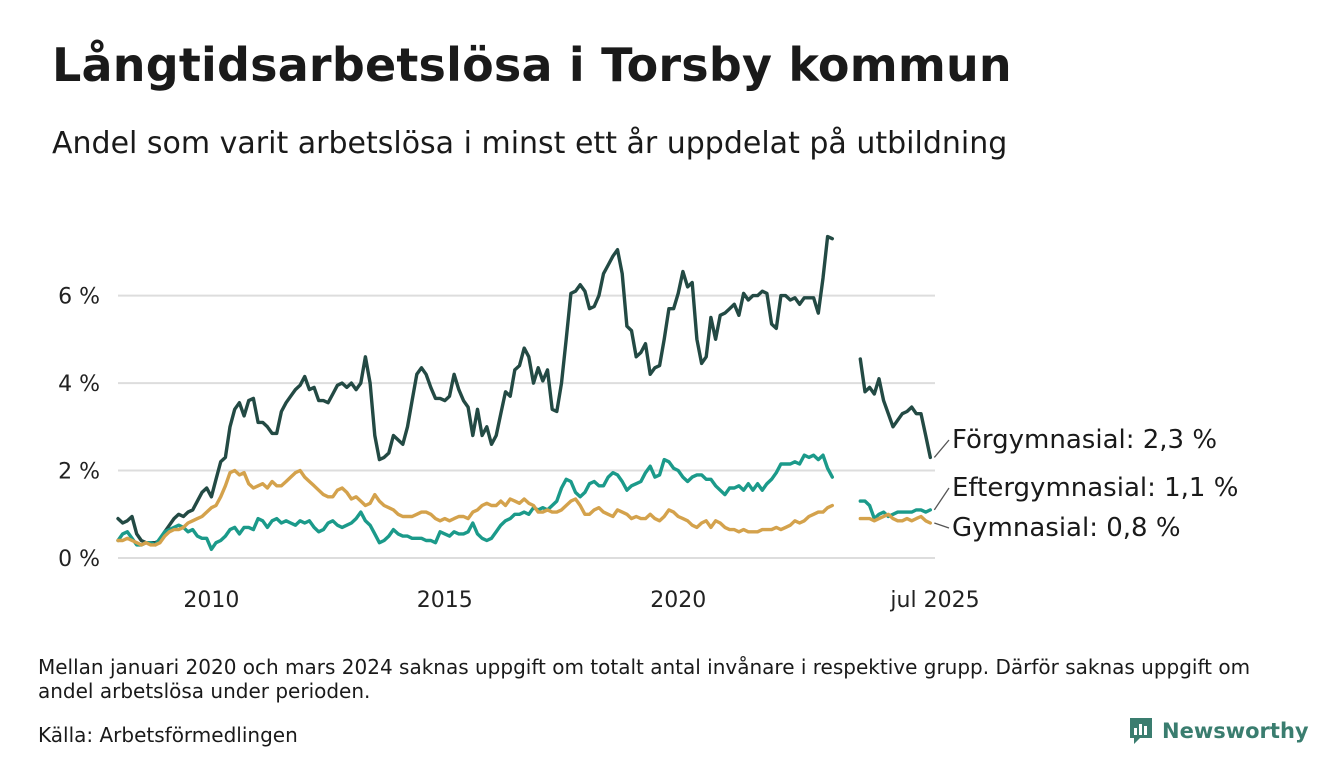 The image size is (1340, 780). I want to click on source-note: Källa: Arbetsförmedlingen, so click(168, 735).